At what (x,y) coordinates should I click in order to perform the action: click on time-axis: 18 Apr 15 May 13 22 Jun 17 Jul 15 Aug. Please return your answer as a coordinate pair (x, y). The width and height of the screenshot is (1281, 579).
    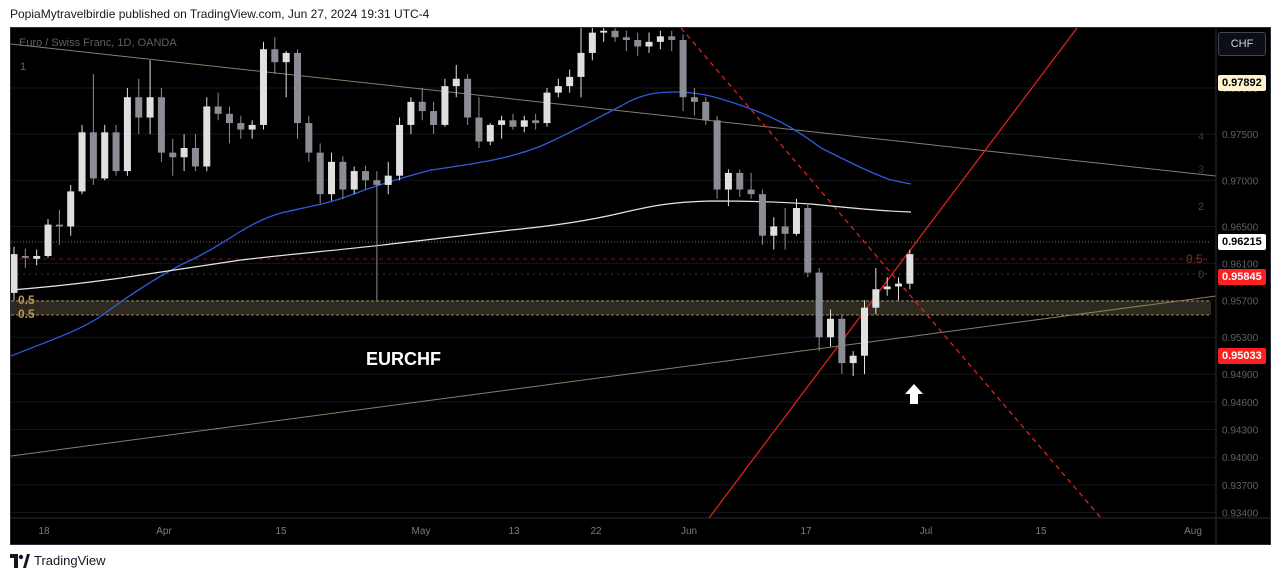
    Looking at the image, I should click on (619, 531).